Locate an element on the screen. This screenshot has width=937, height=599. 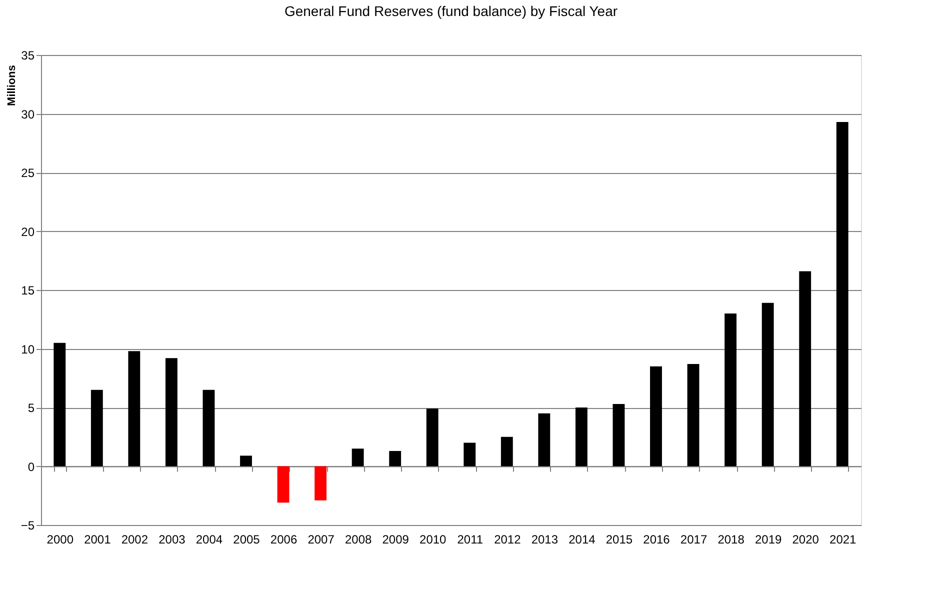
x-tick-label: 2006 is located at coordinates (284, 539).